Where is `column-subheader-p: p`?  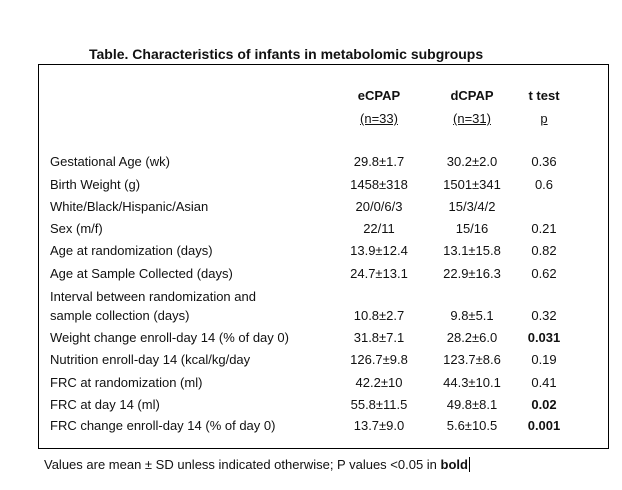
column-subheader-p: p is located at coordinates (544, 118).